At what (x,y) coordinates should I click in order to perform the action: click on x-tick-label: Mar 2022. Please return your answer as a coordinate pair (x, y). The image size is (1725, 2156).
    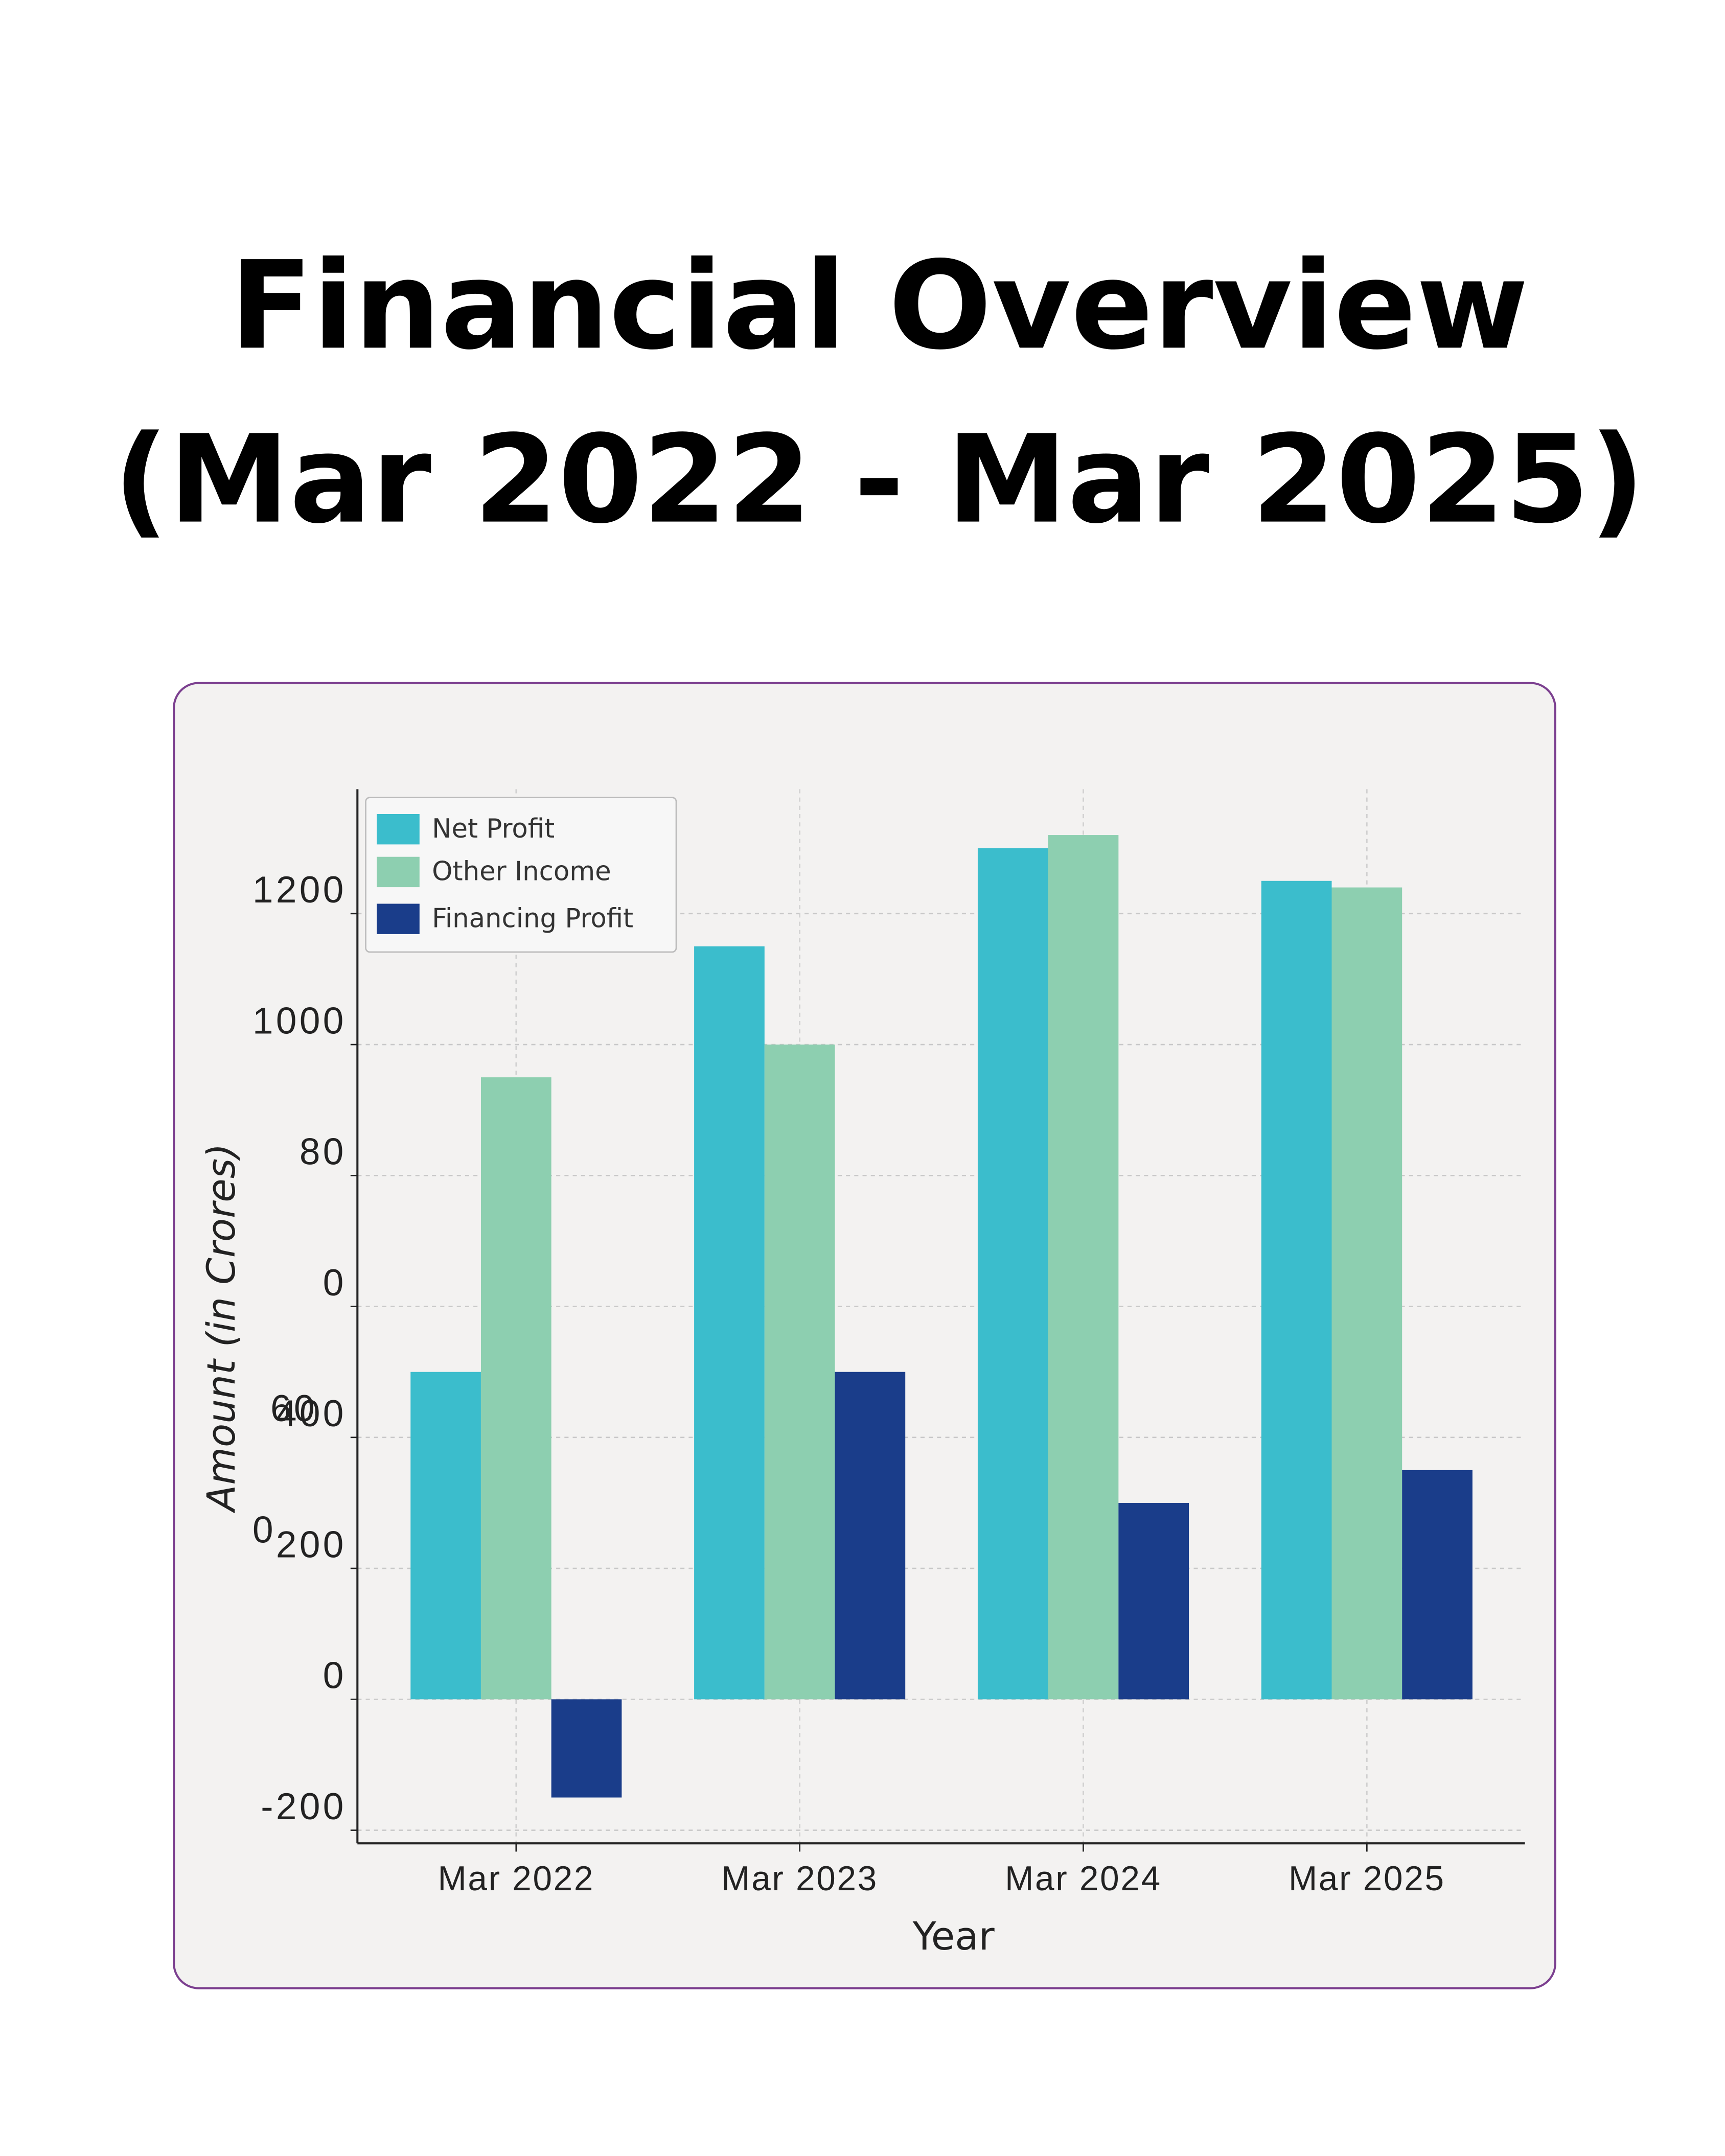
    Looking at the image, I should click on (516, 1879).